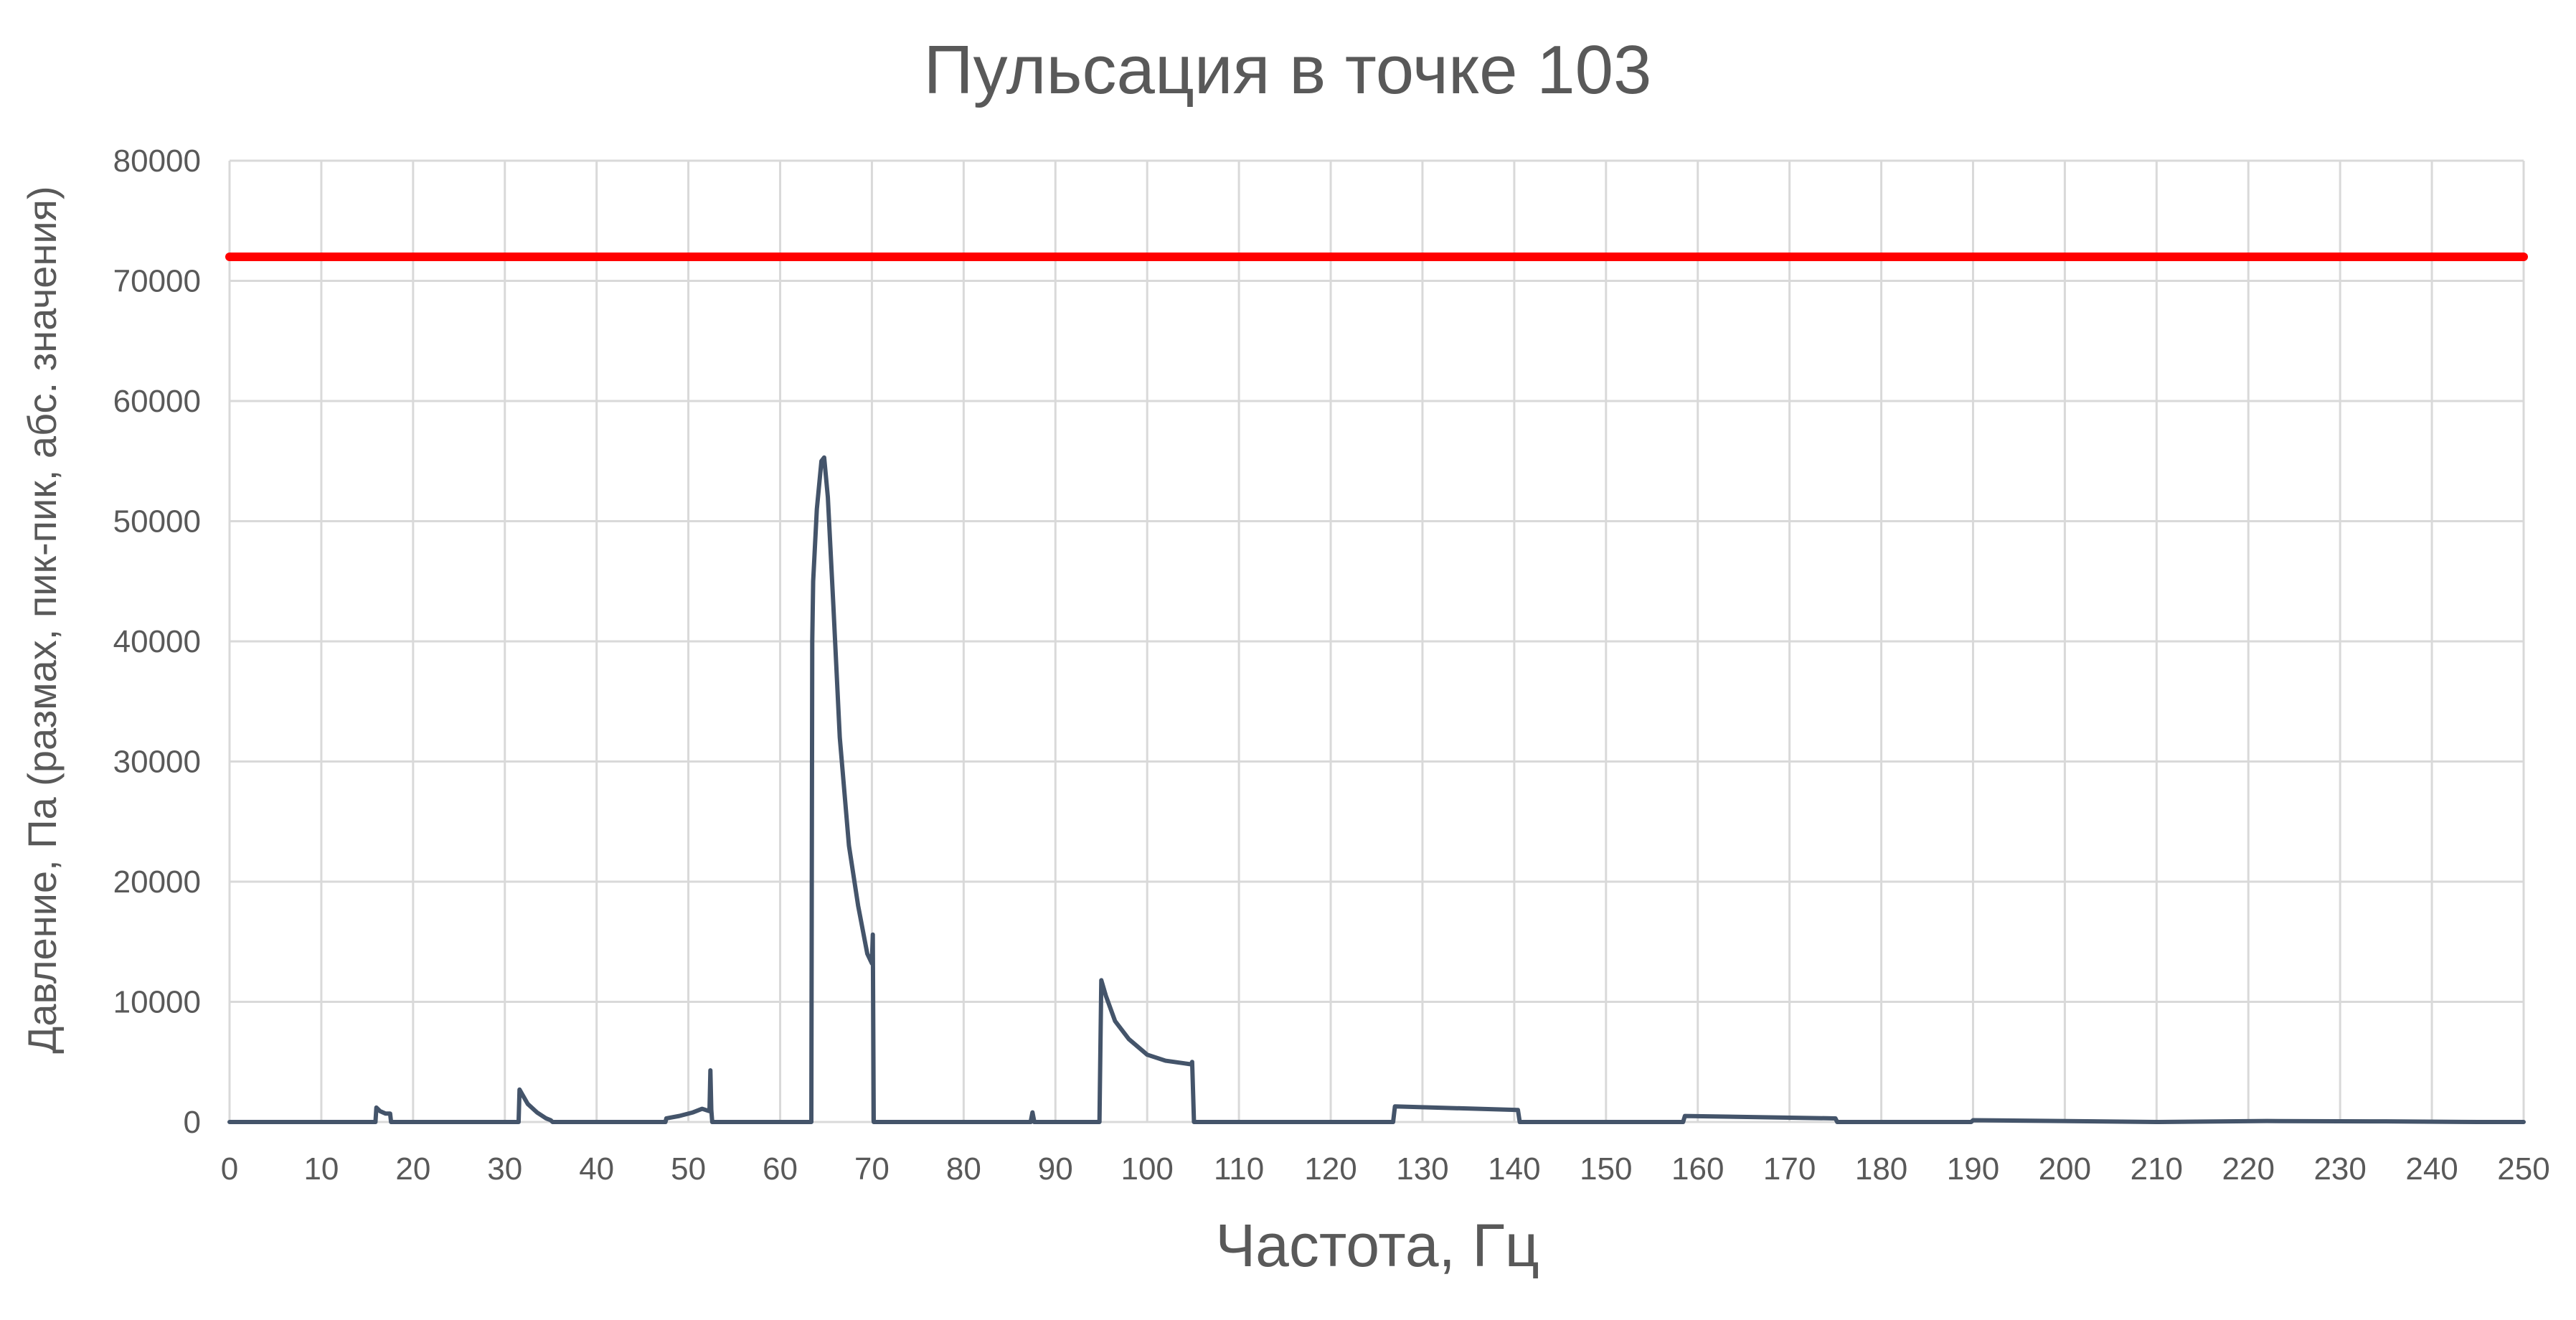 This screenshot has height=1320, width=2576. I want to click on y-tick-label: 20000, so click(157, 882).